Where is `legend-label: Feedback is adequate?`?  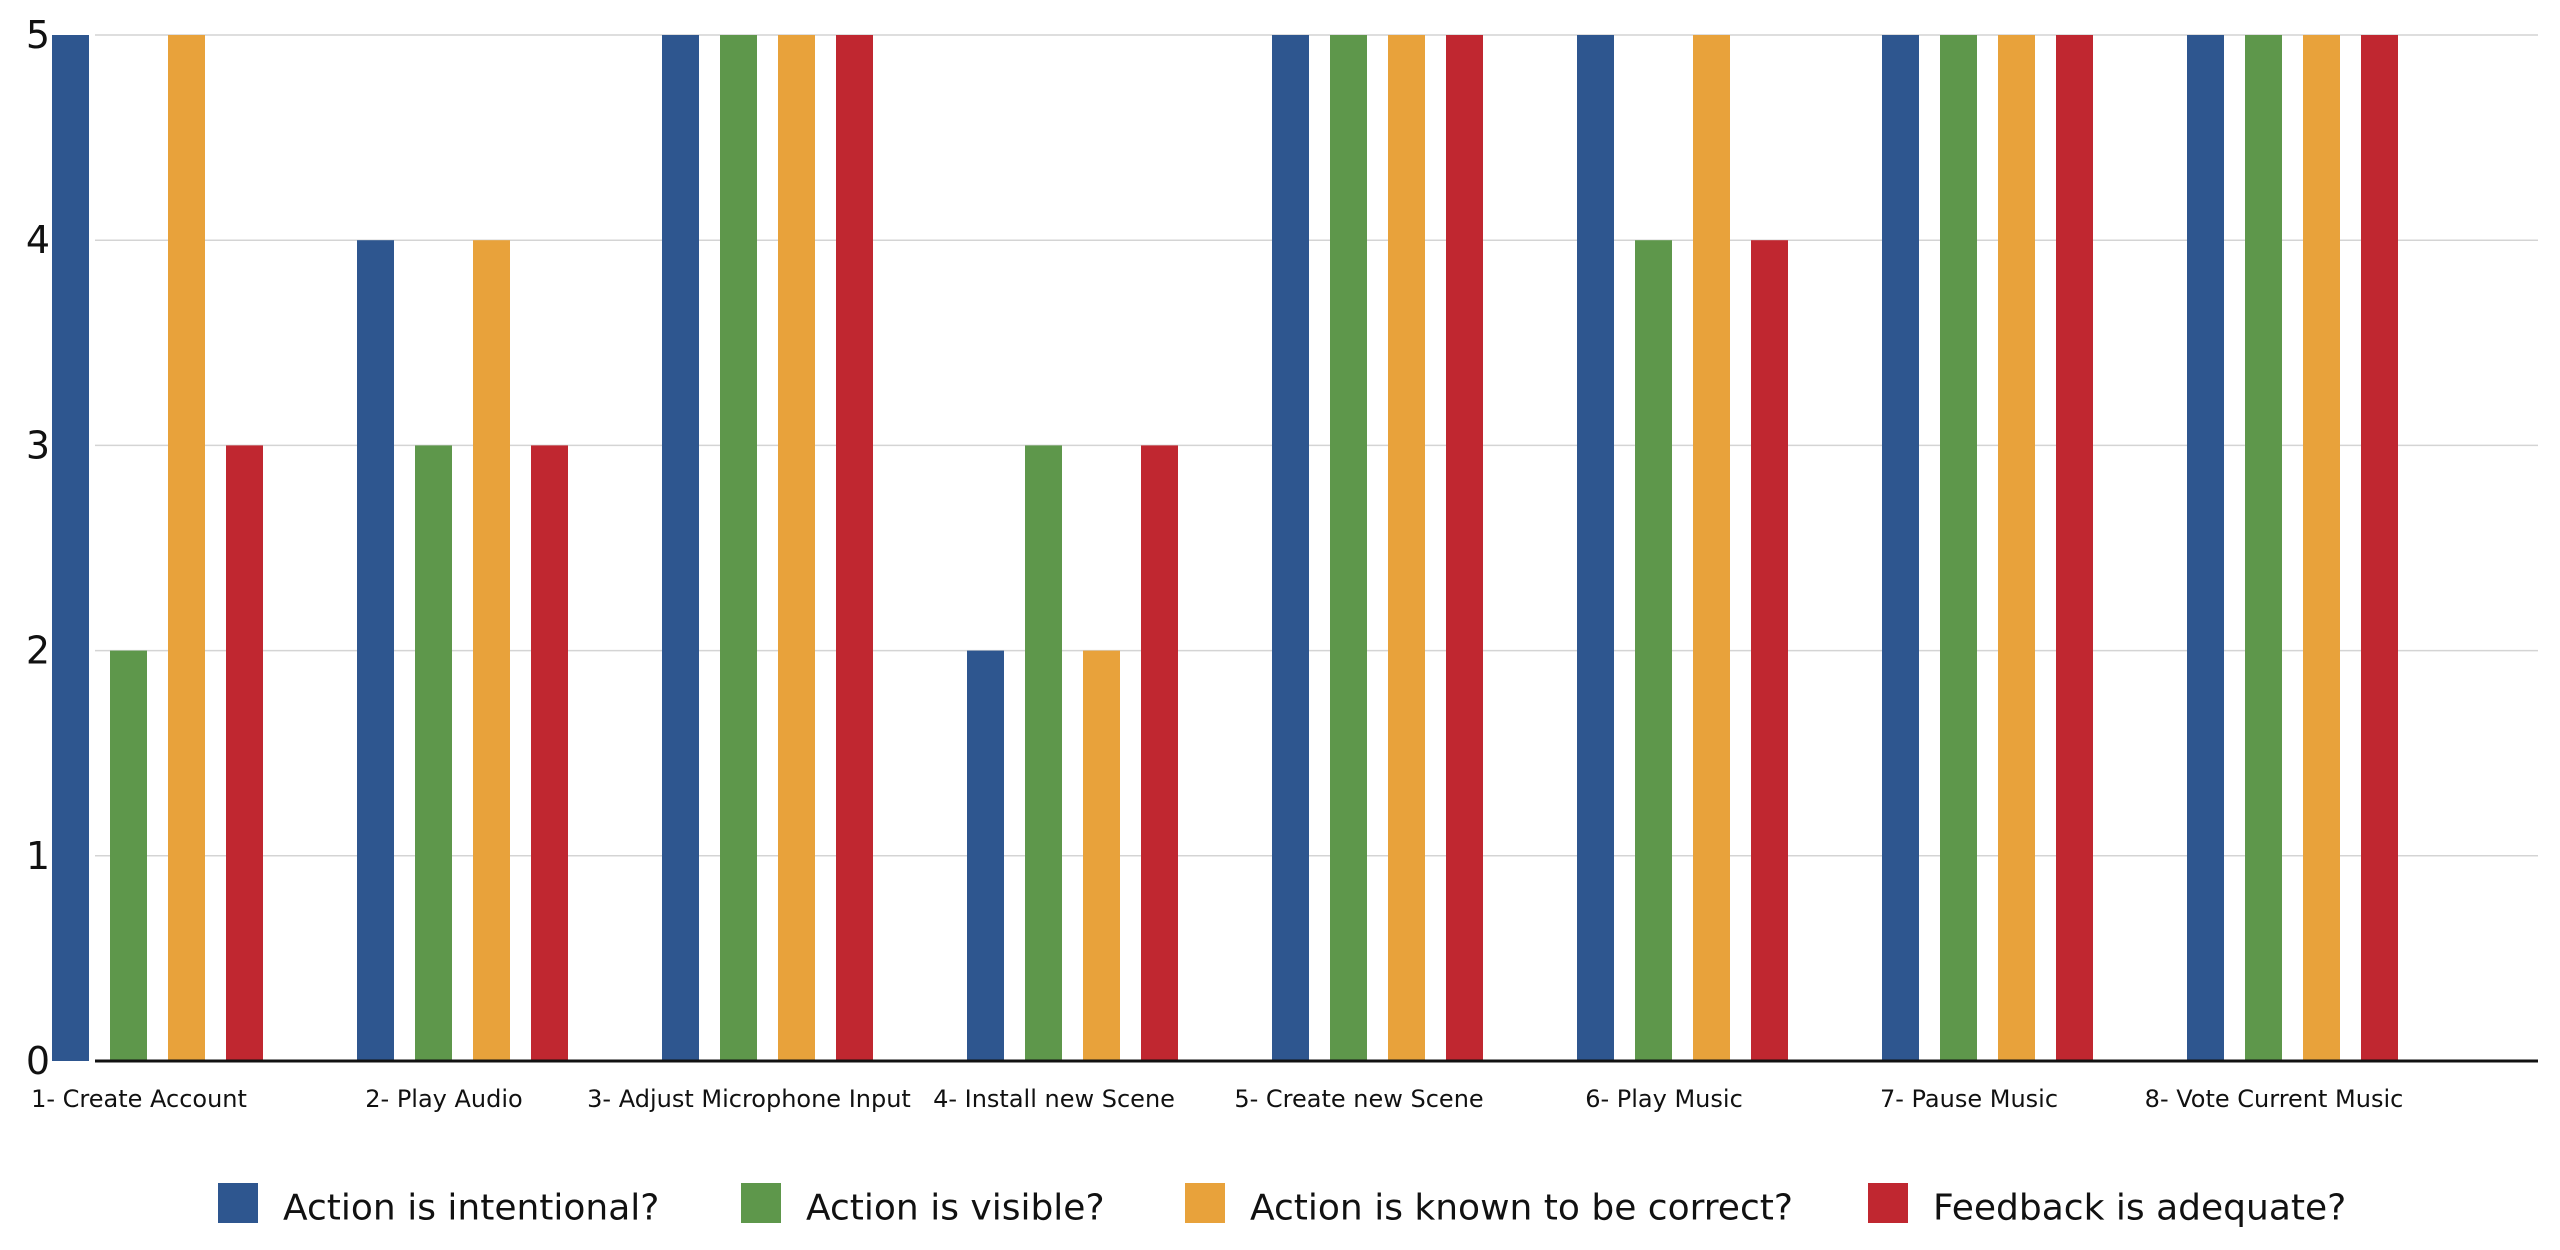
legend-label: Feedback is adequate? is located at coordinates (2139, 1208).